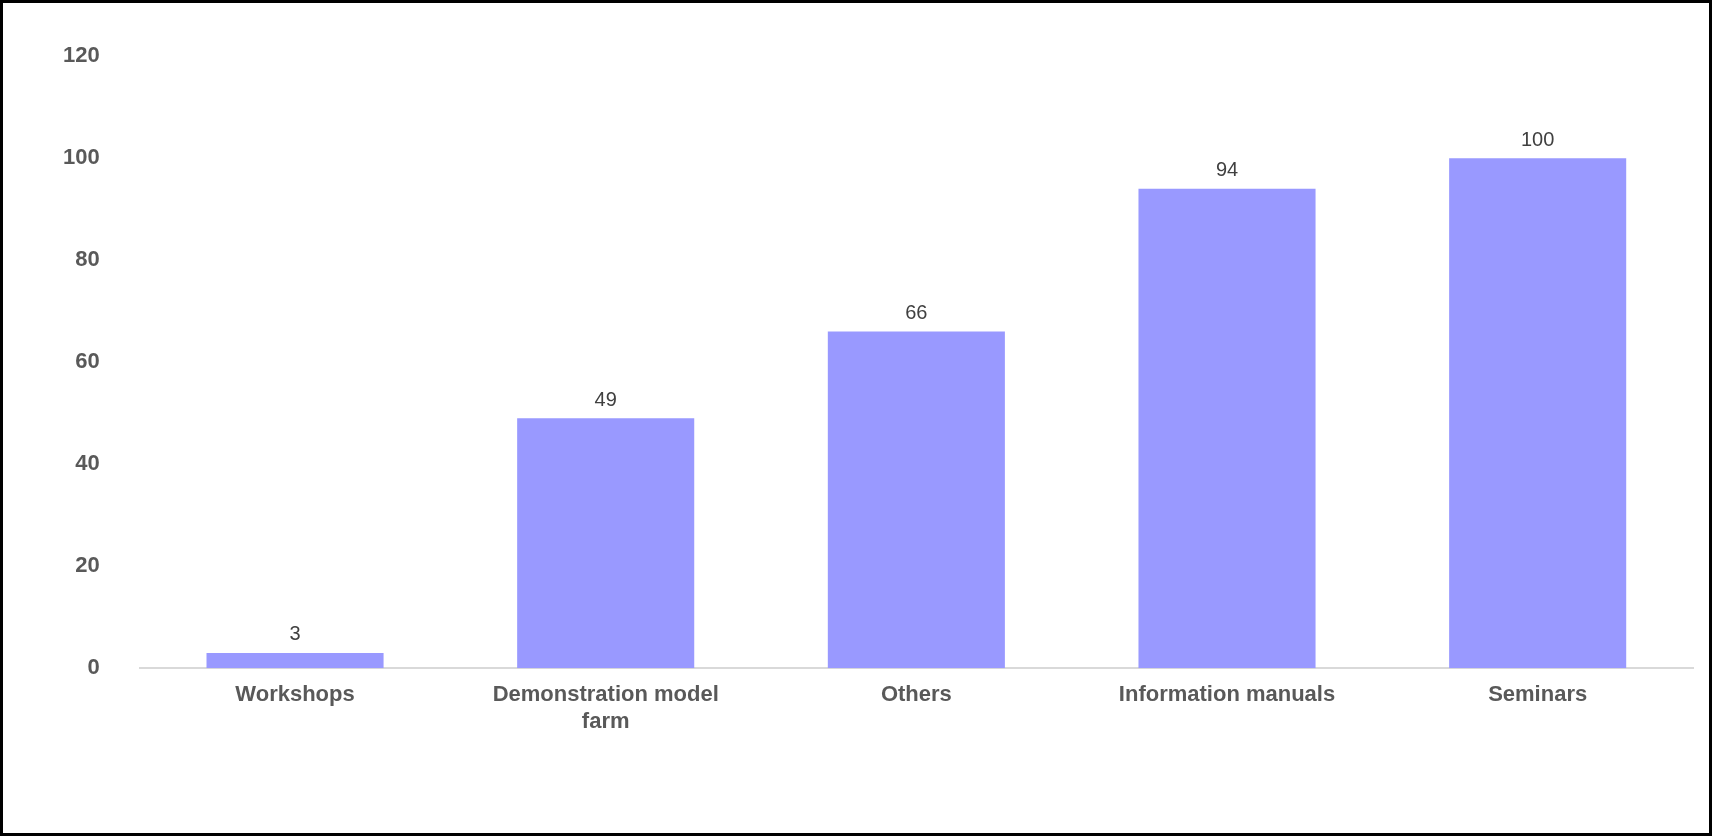 The width and height of the screenshot is (1712, 836). Describe the element at coordinates (87, 565) in the screenshot. I see `y-tick-label: 20` at that location.